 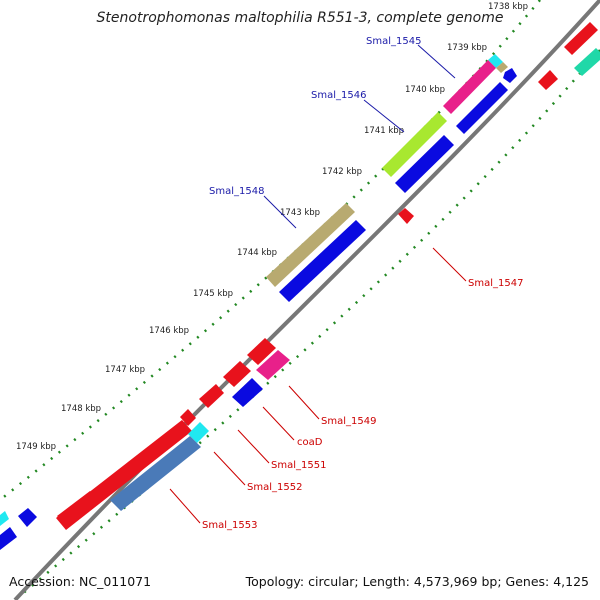 I want to click on gene-label-smal-1547: Smal_1547, so click(x=495, y=283).